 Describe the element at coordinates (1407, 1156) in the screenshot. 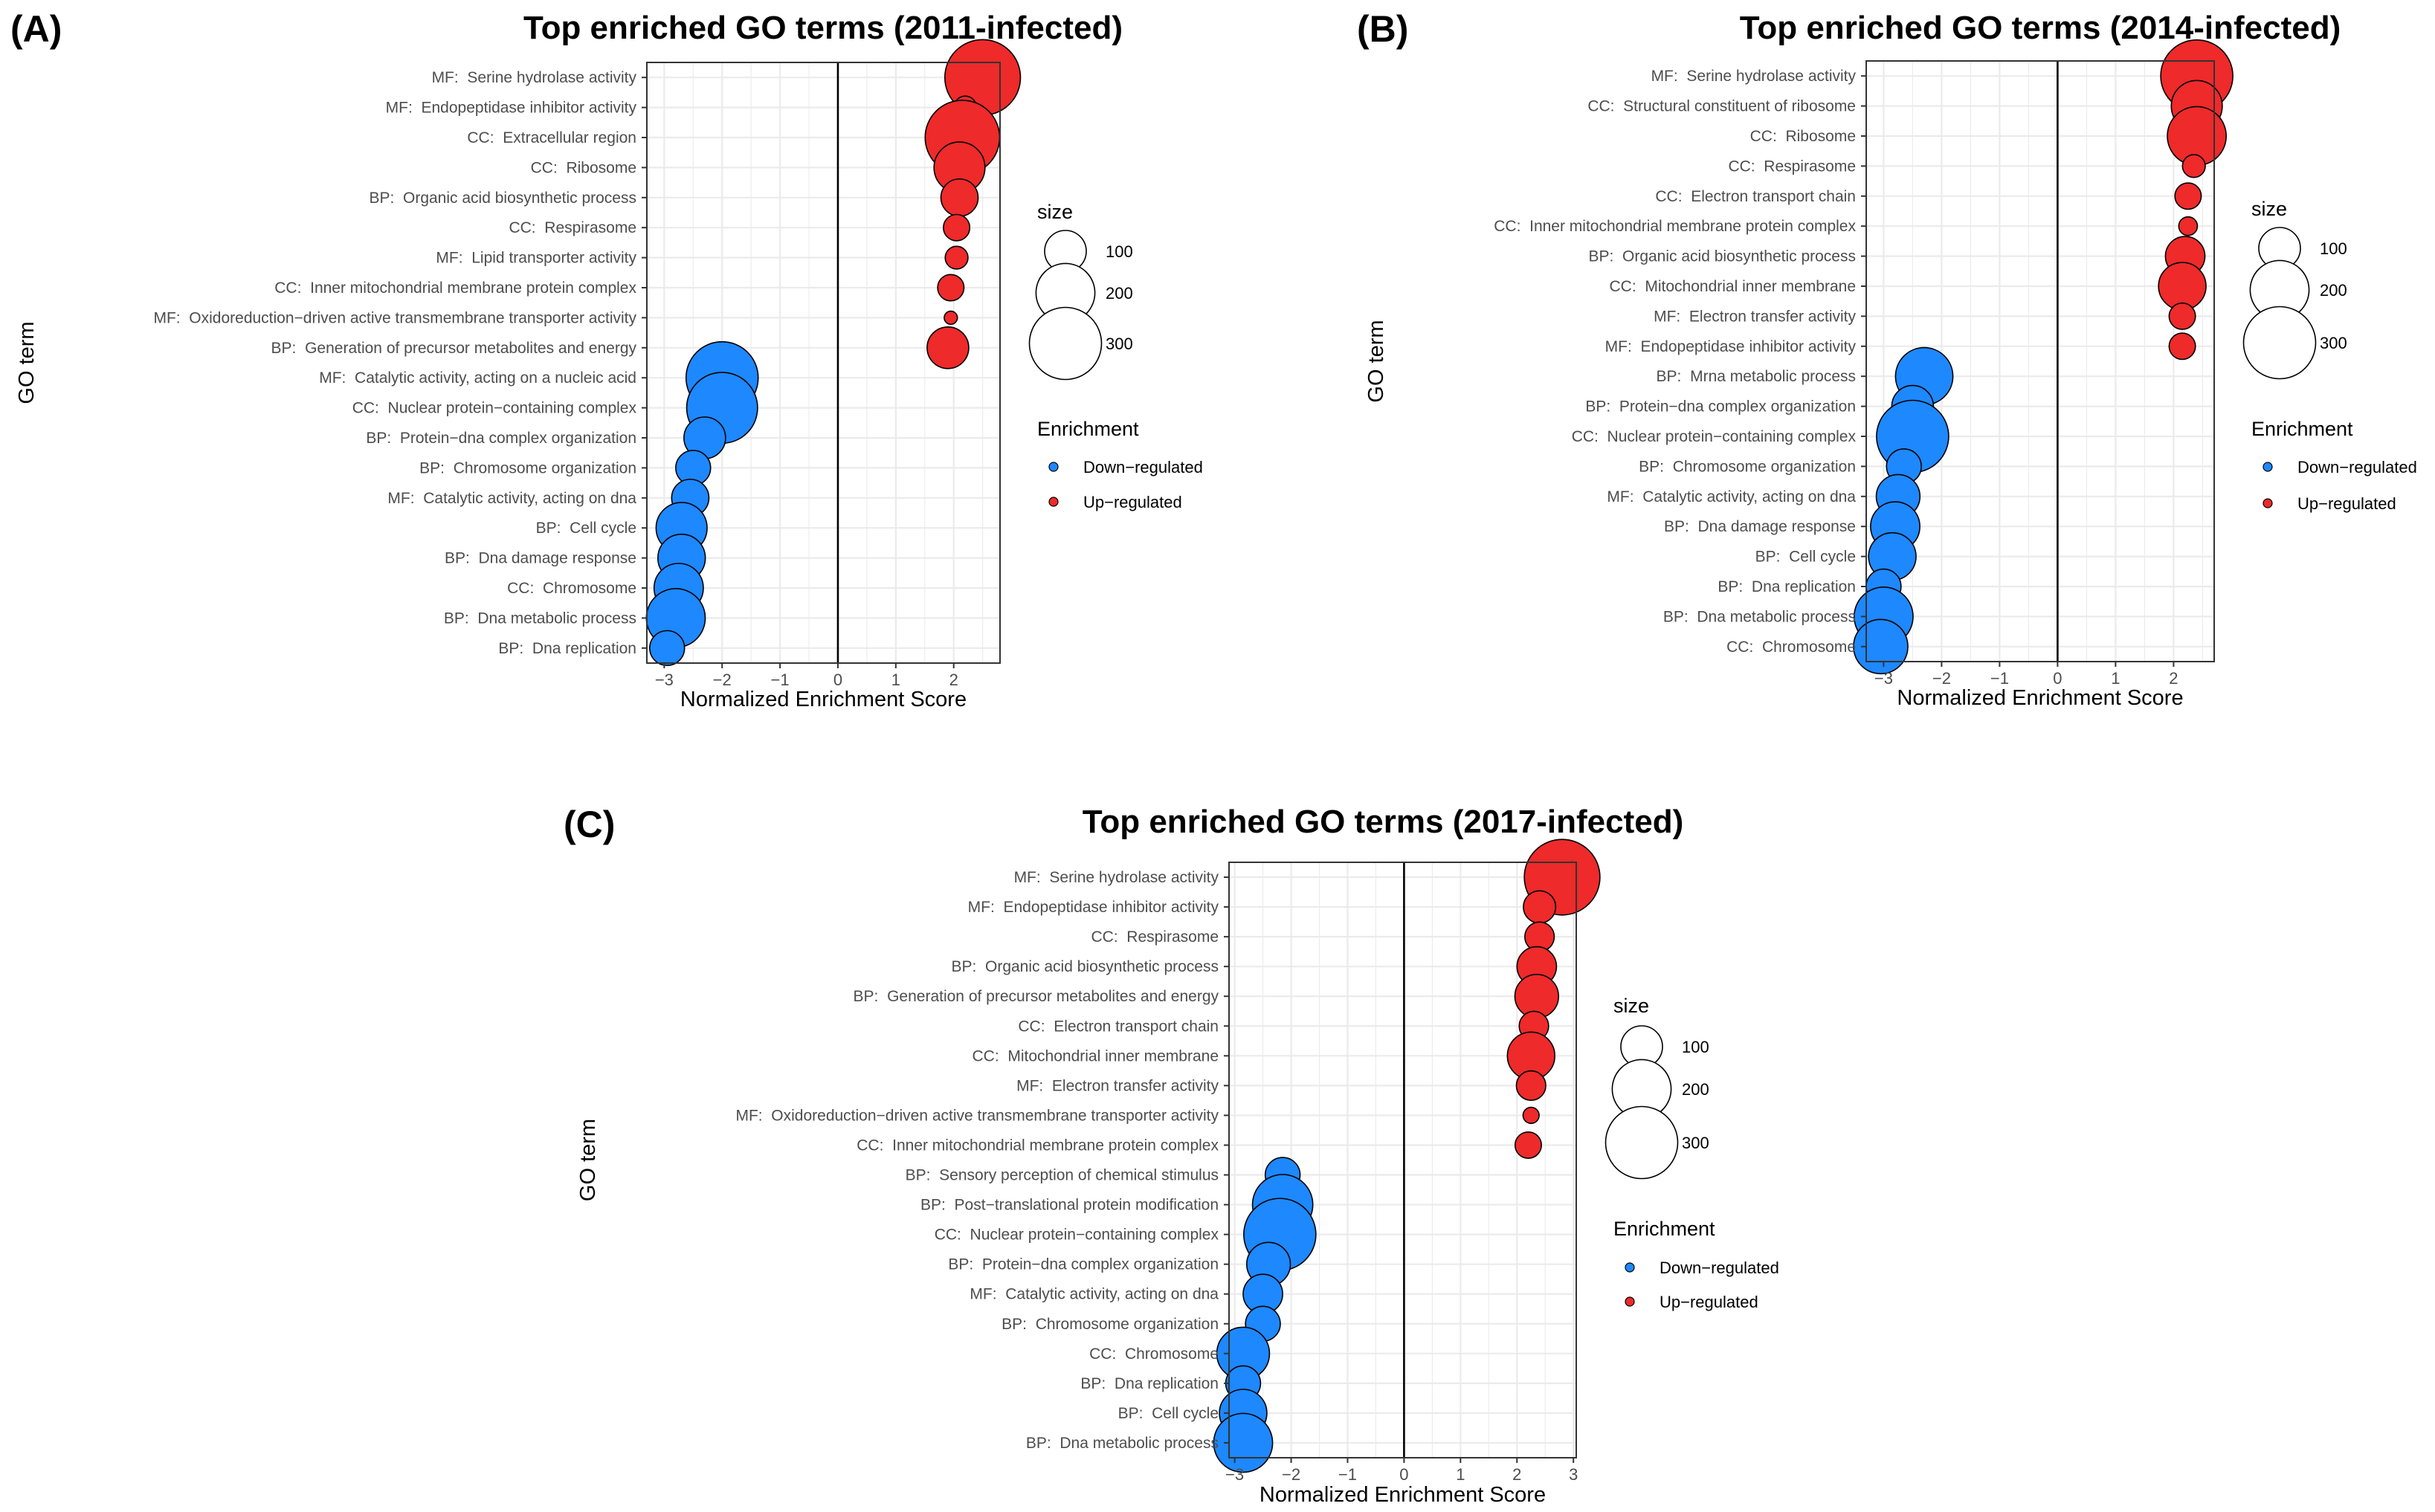

I see `points` at that location.